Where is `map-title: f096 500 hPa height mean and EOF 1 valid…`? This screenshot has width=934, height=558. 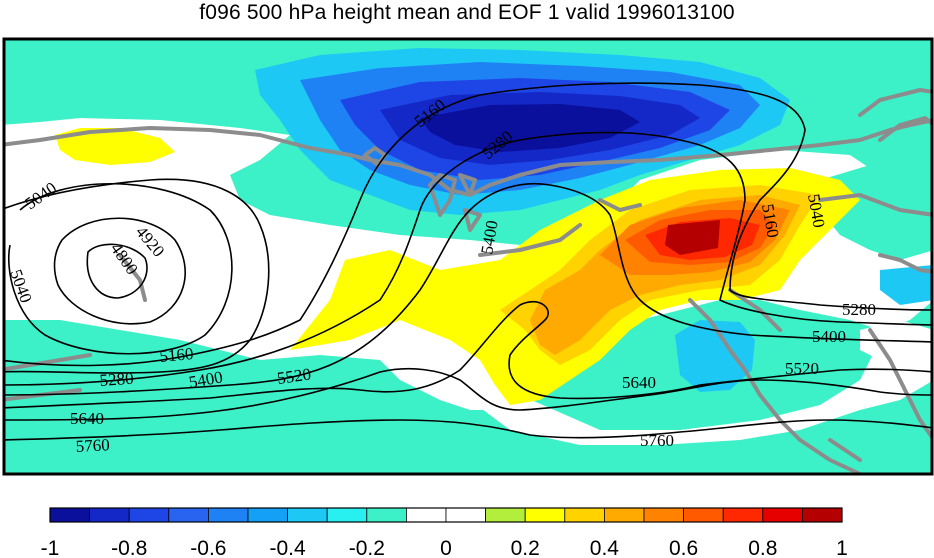 map-title: f096 500 hPa height mean and EOF 1 valid… is located at coordinates (467, 12).